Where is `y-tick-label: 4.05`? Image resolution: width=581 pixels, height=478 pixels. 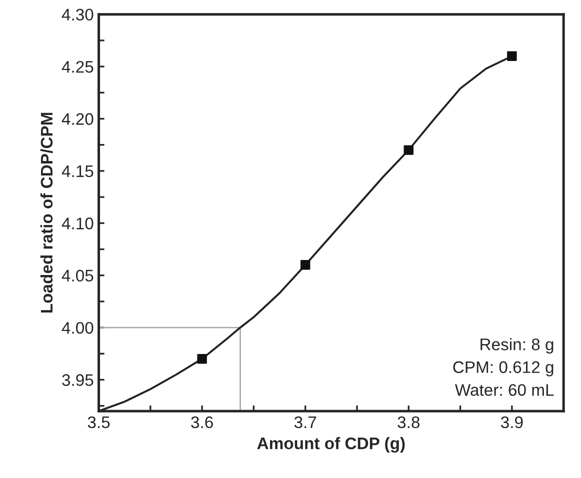
y-tick-label: 4.05 is located at coordinates (78, 276).